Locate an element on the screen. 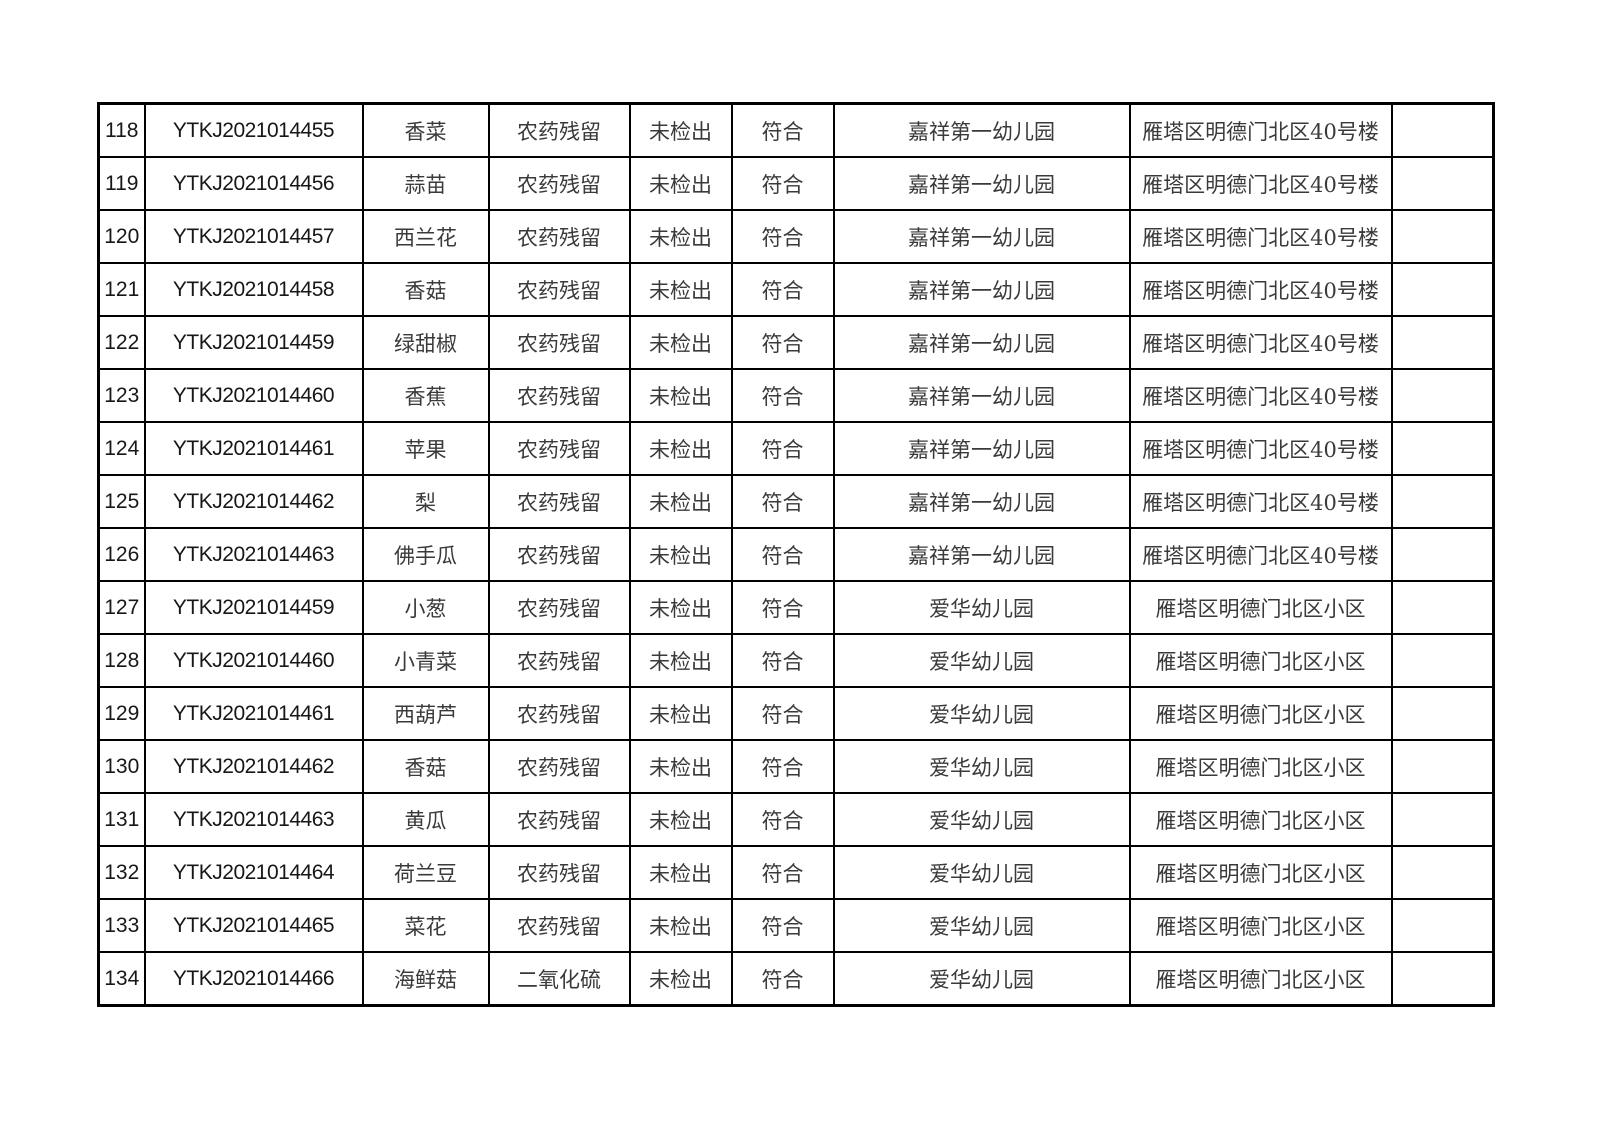 Image resolution: width=1600 pixels, height=1131 pixels. row-number-cell: 123 is located at coordinates (121, 395).